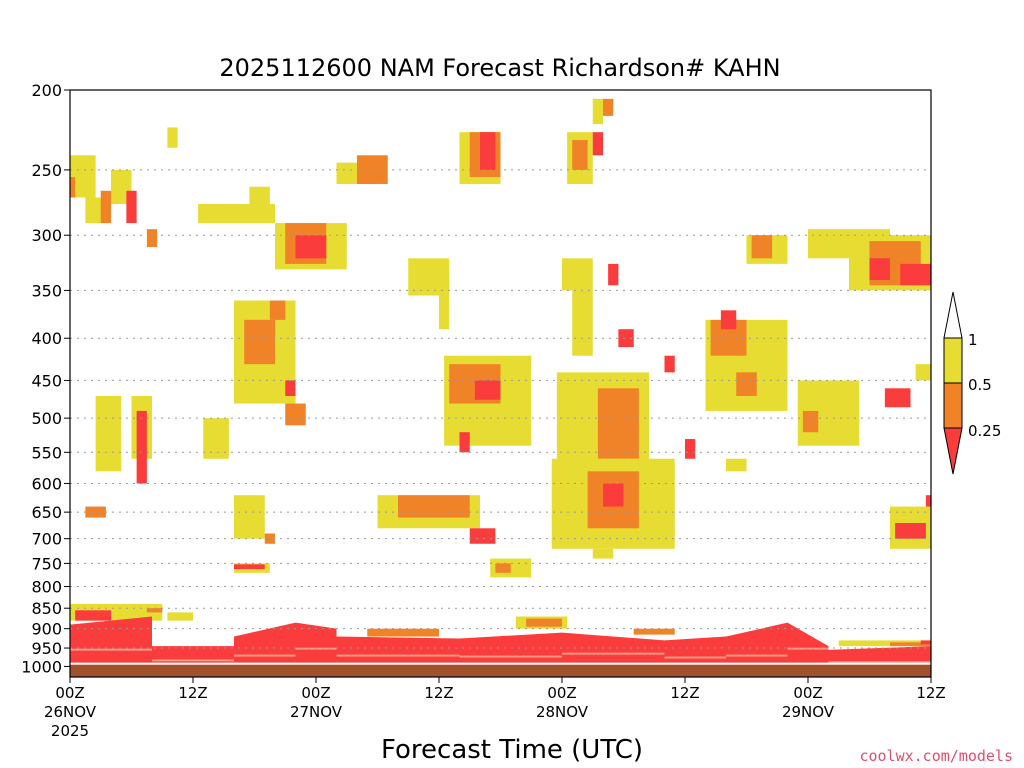  I want to click on credit-text: coolwx.com/models, so click(936, 756).